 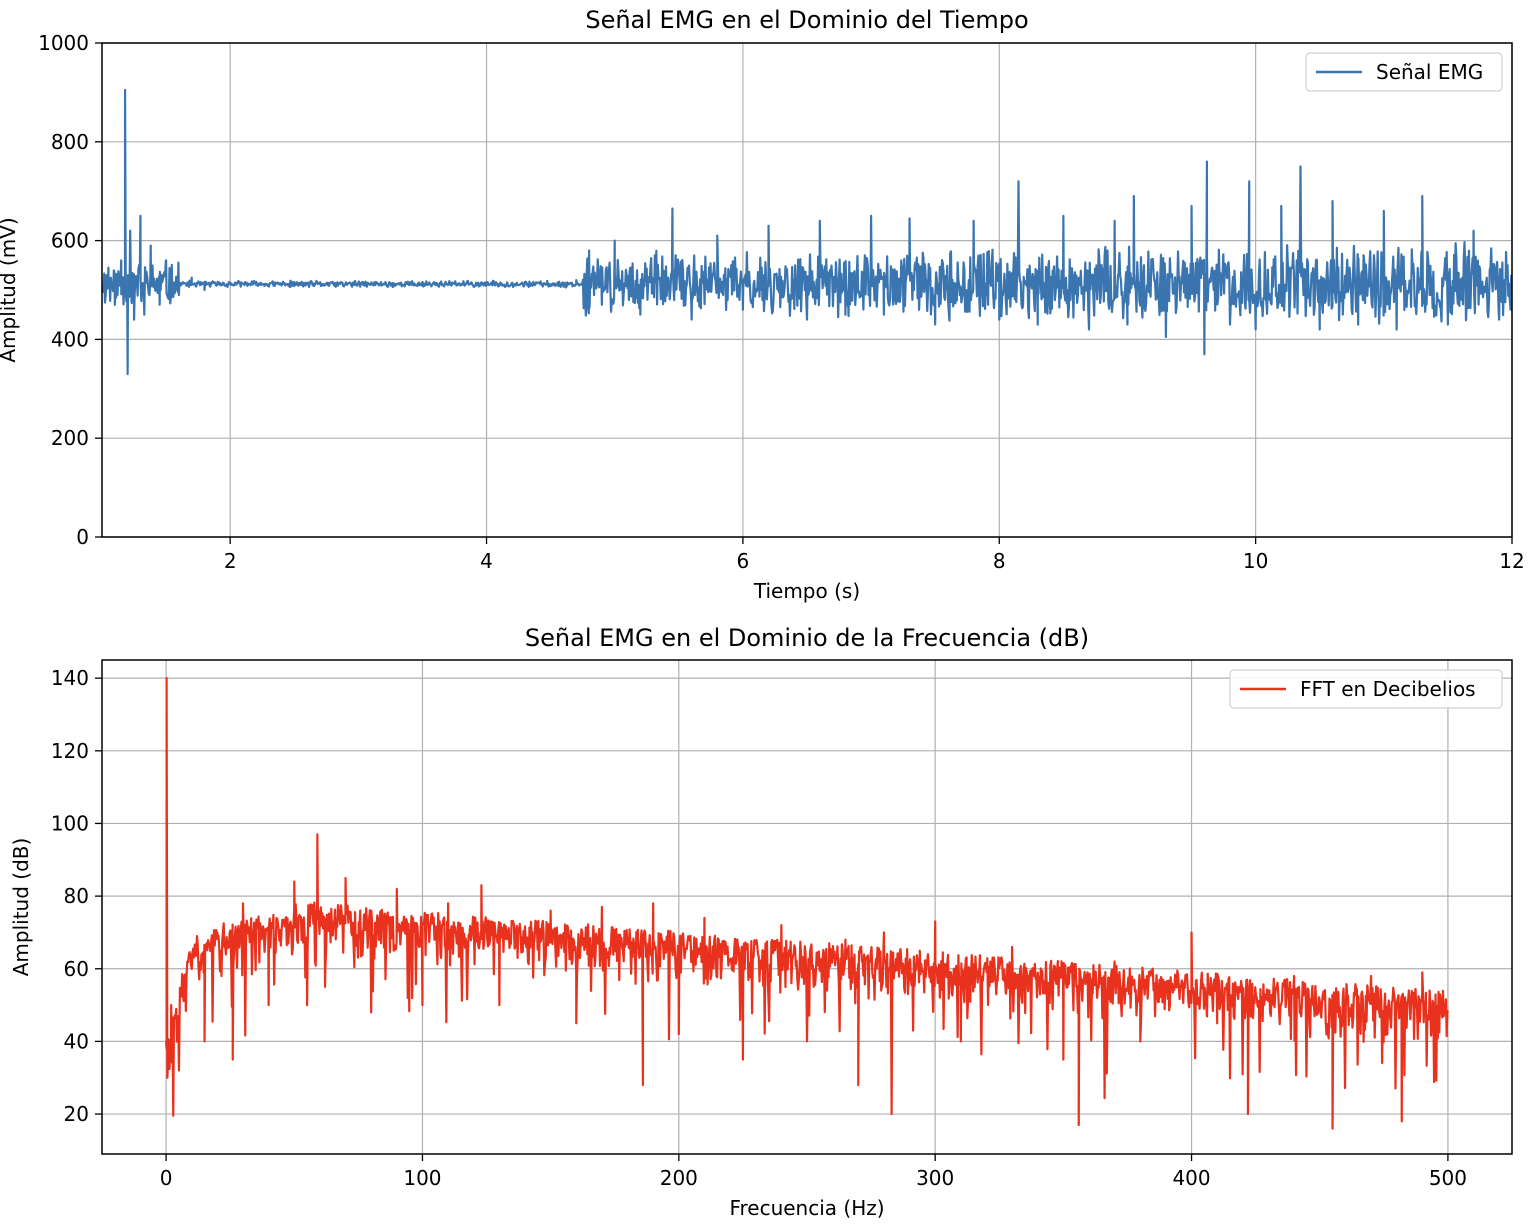 What do you see at coordinates (63, 43) in the screenshot?
I see `time-y-tick-label: 1000` at bounding box center [63, 43].